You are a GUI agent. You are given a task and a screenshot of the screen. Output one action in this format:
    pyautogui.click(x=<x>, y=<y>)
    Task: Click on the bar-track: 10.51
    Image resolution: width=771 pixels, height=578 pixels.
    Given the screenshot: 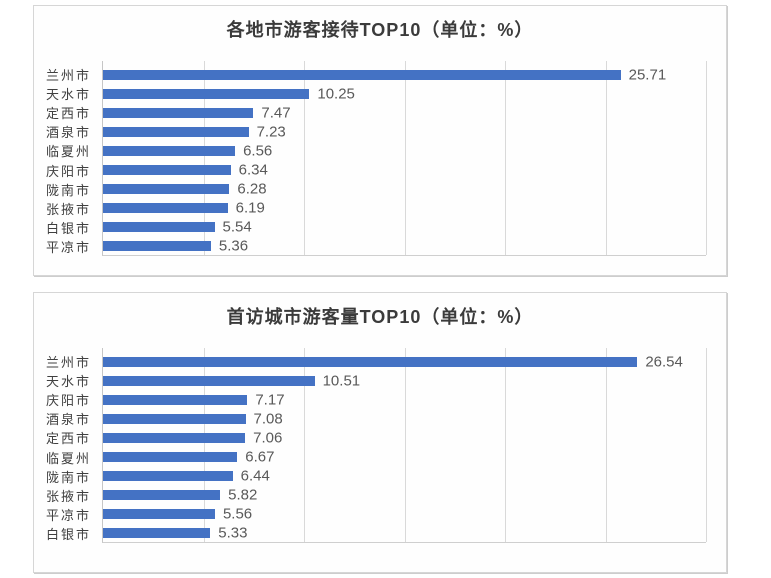 What is the action you would take?
    pyautogui.click(x=404, y=380)
    